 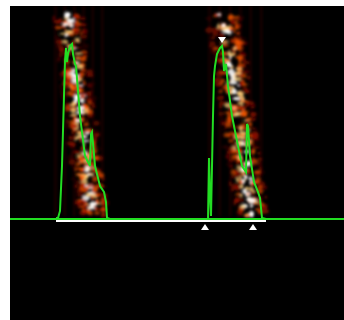 What do you see at coordinates (222, 40) in the screenshot?
I see `peak-marker-icon` at bounding box center [222, 40].